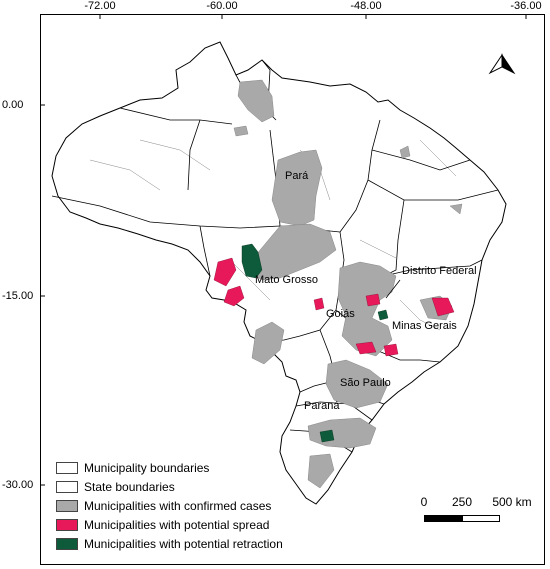 The height and width of the screenshot is (569, 550). I want to click on legend-item-confirmed-cases: Municipalities with confirmed cases, so click(169, 505).